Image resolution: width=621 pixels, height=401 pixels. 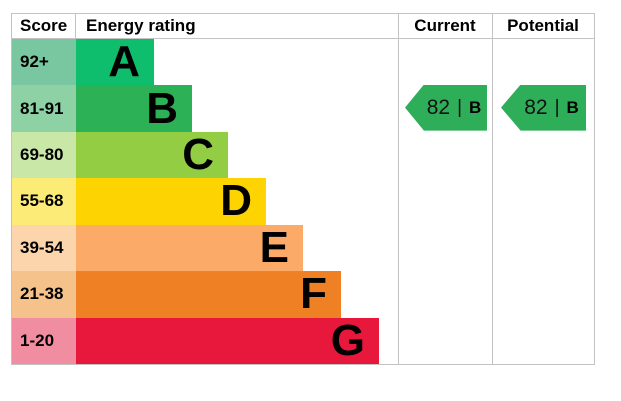 What do you see at coordinates (44, 108) in the screenshot?
I see `band-score-range: 81-91` at bounding box center [44, 108].